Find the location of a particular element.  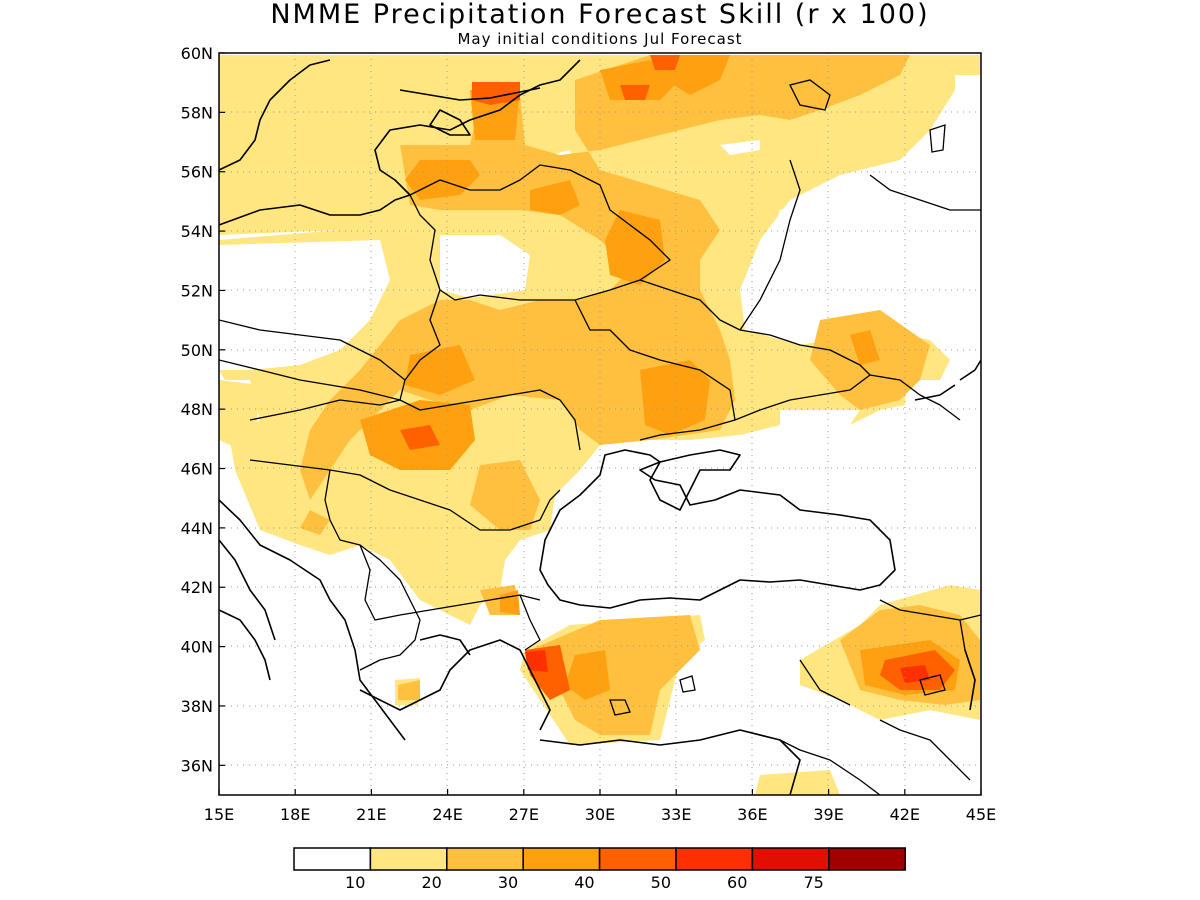

lat-label: 48N is located at coordinates (197, 409).